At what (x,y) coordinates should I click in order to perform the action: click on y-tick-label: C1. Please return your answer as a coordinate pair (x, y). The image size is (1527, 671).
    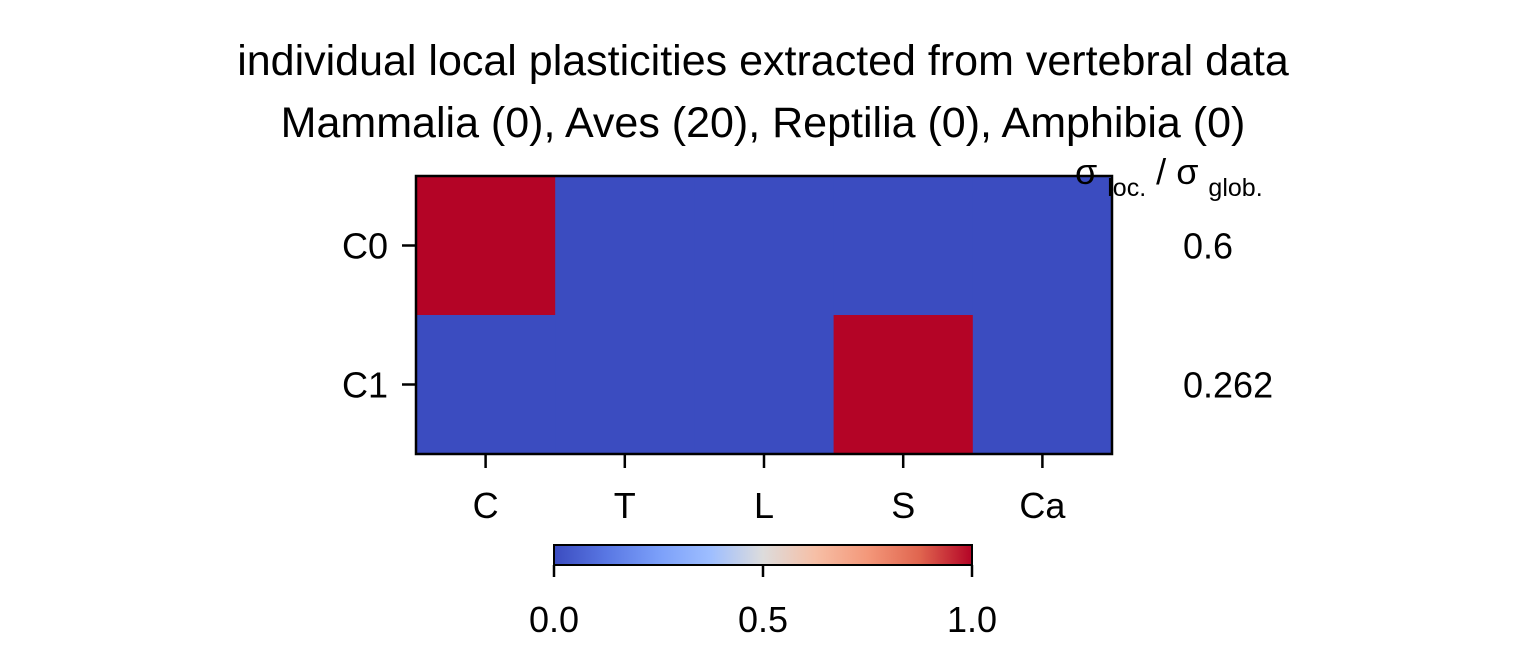
    Looking at the image, I should click on (365, 385).